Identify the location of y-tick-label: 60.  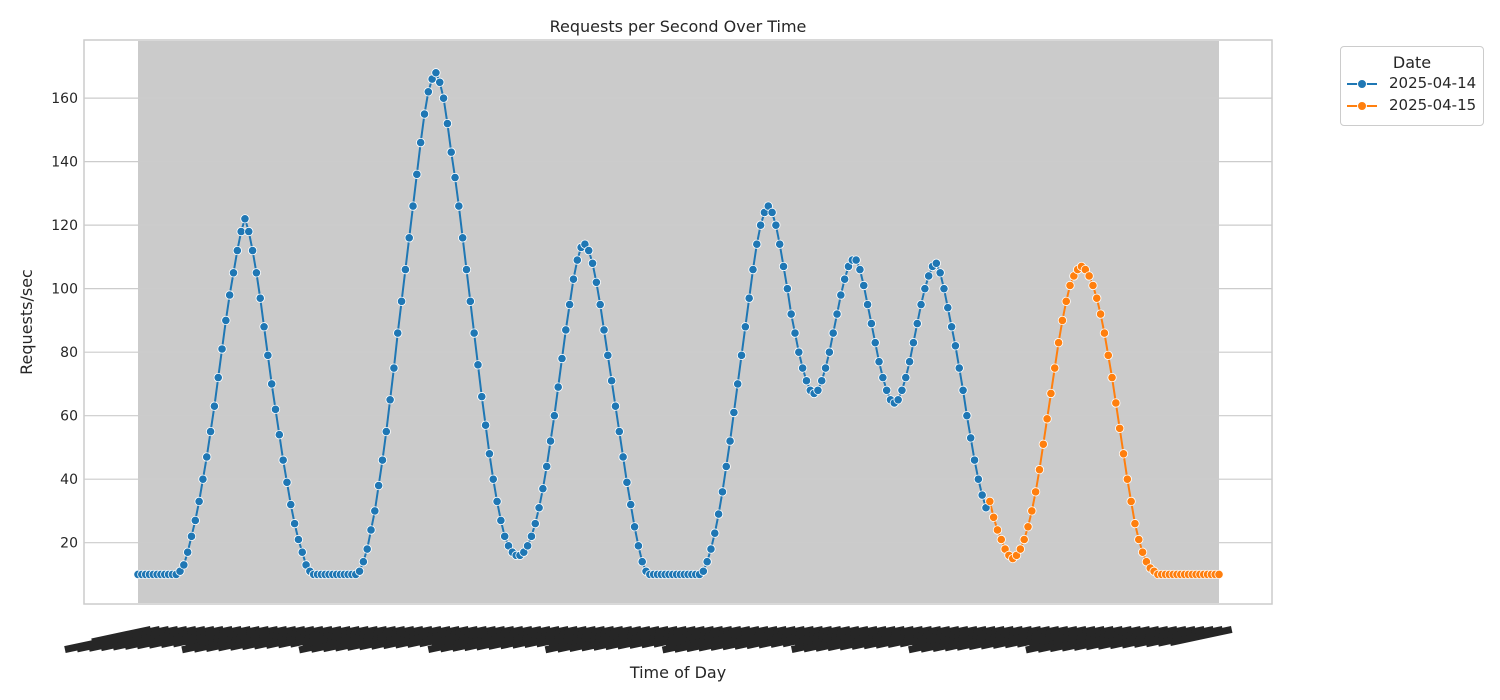
(69, 417).